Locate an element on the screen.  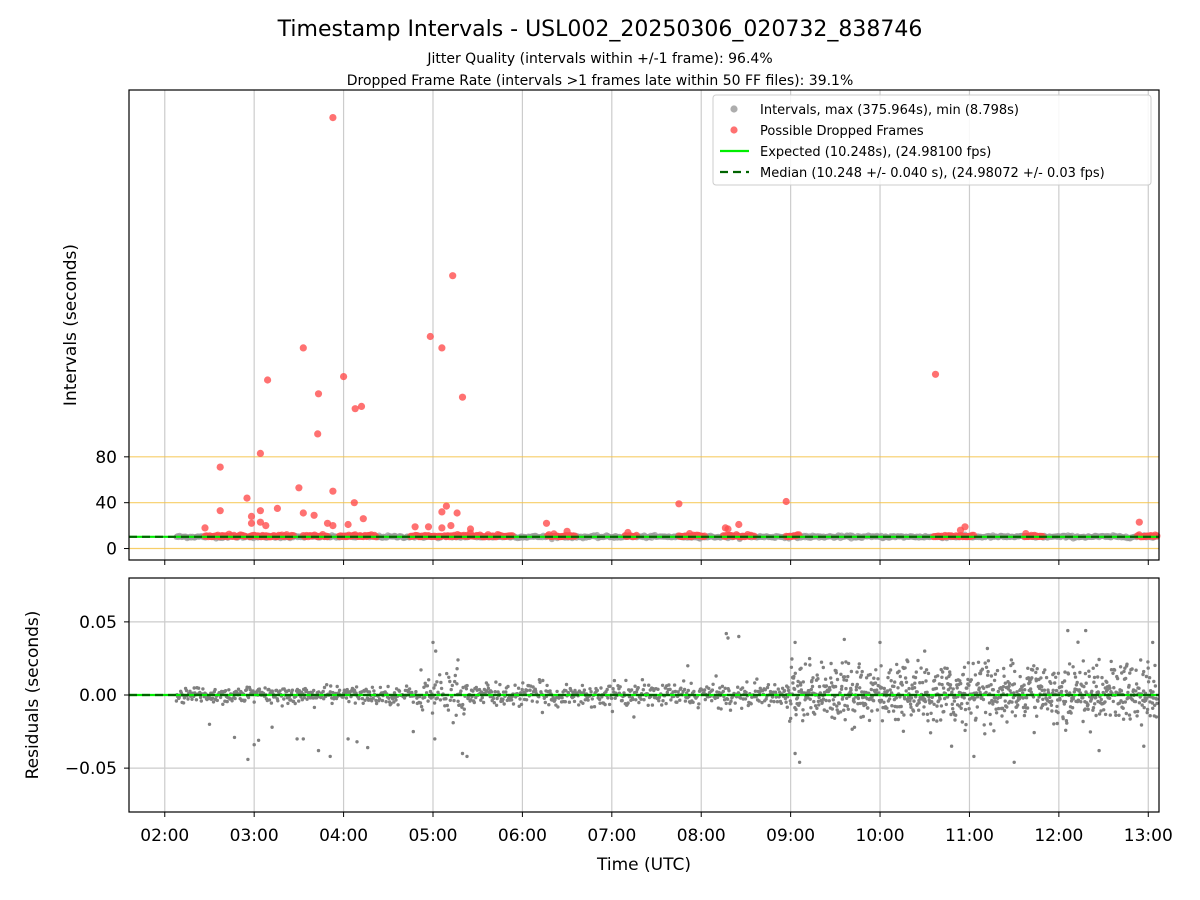
residuals-y-ticks: 0.05 0.00 −0.05 is located at coordinates (97, 696).